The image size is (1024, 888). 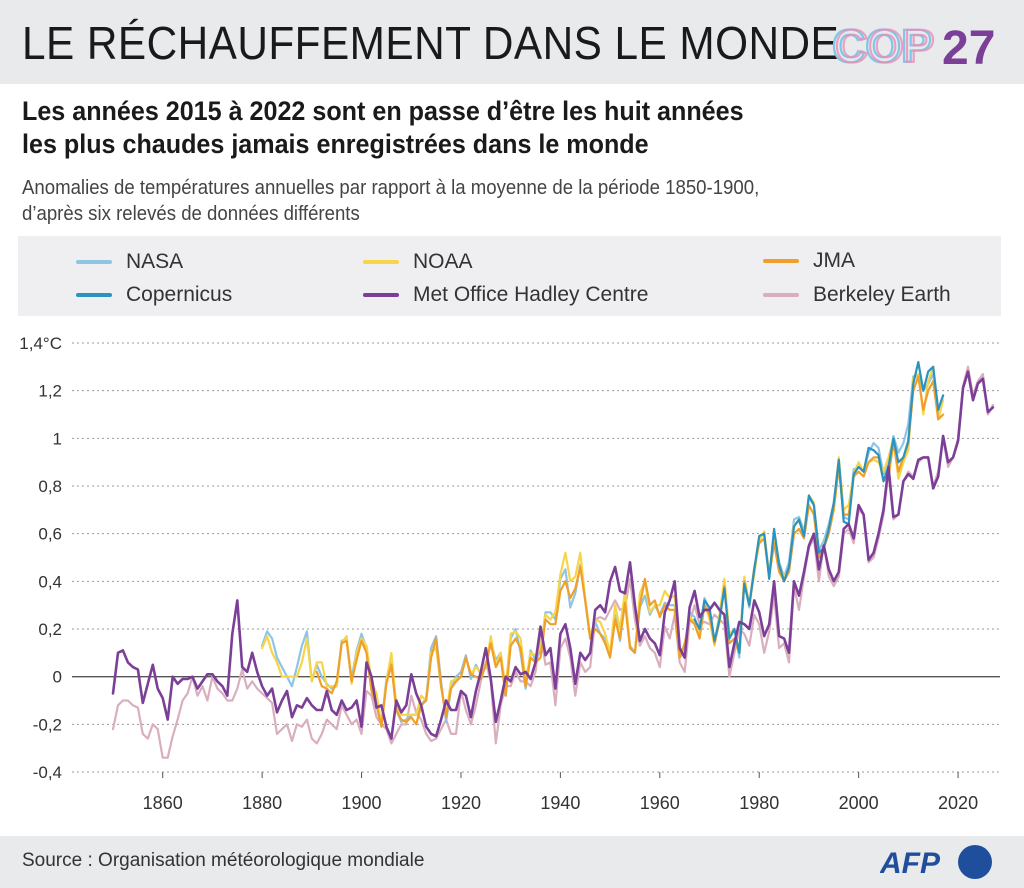 What do you see at coordinates (262, 803) in the screenshot?
I see `x-tick-label: 1880` at bounding box center [262, 803].